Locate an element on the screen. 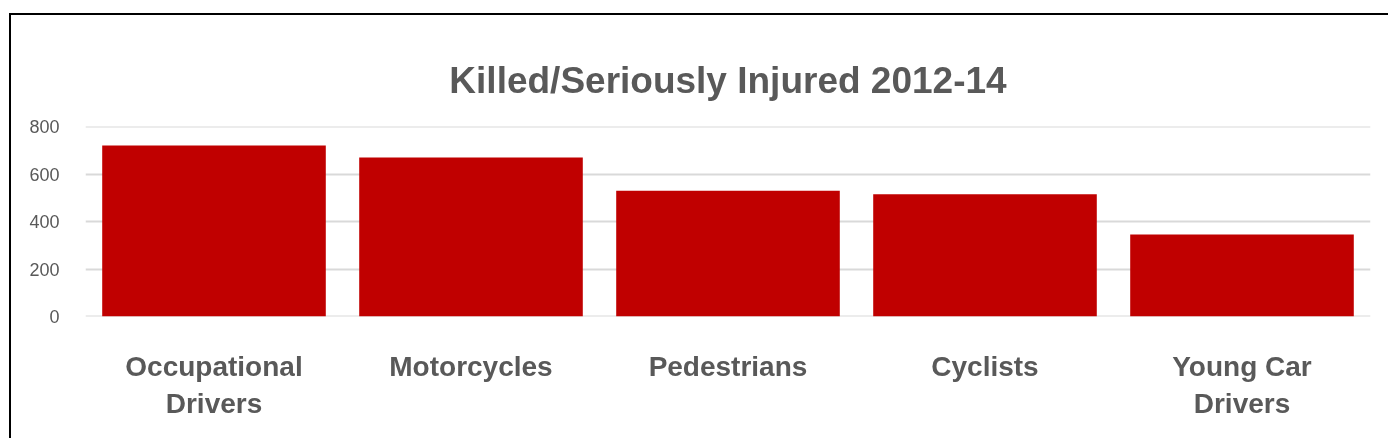 This screenshot has width=1390, height=440. x-tick-label: Occupational Drivers is located at coordinates (214, 384).